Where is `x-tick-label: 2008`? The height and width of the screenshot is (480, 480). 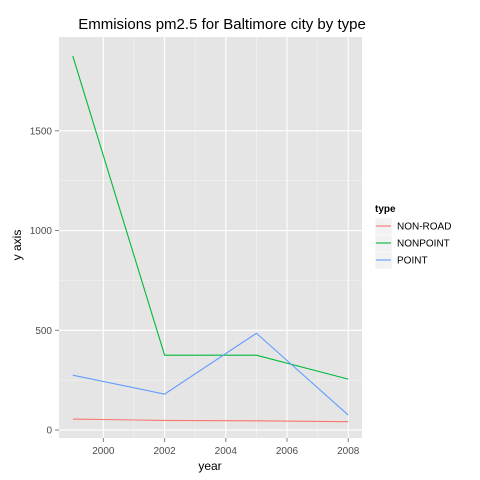 x-tick-label: 2008 is located at coordinates (348, 451).